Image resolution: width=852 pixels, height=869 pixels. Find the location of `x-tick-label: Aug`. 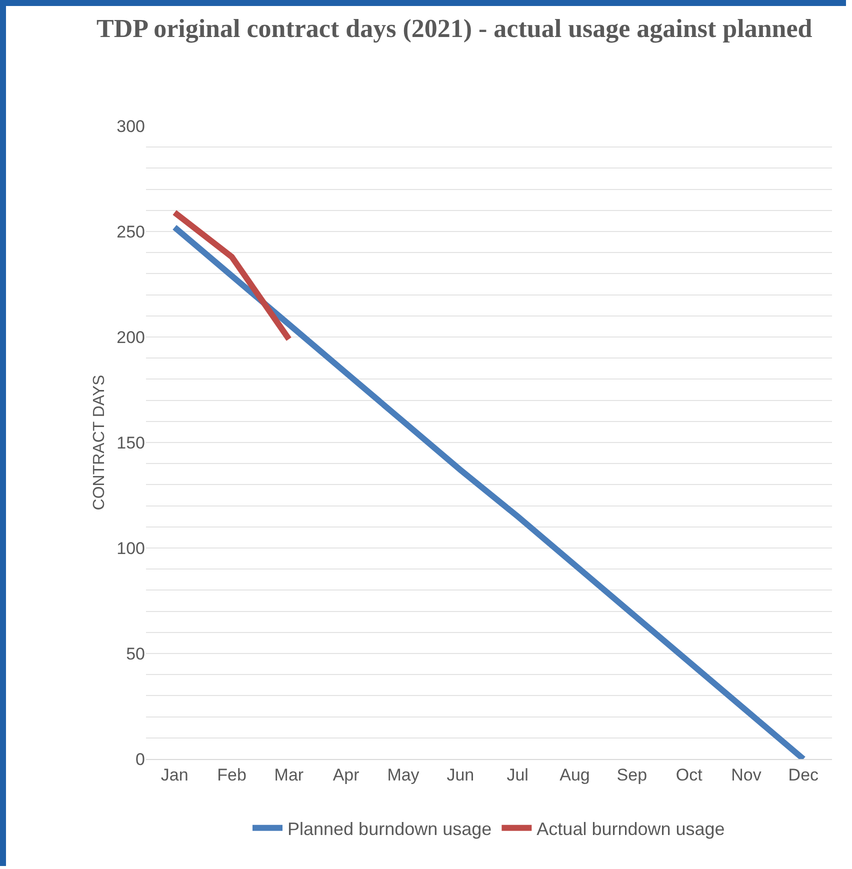

x-tick-label: Aug is located at coordinates (575, 774).